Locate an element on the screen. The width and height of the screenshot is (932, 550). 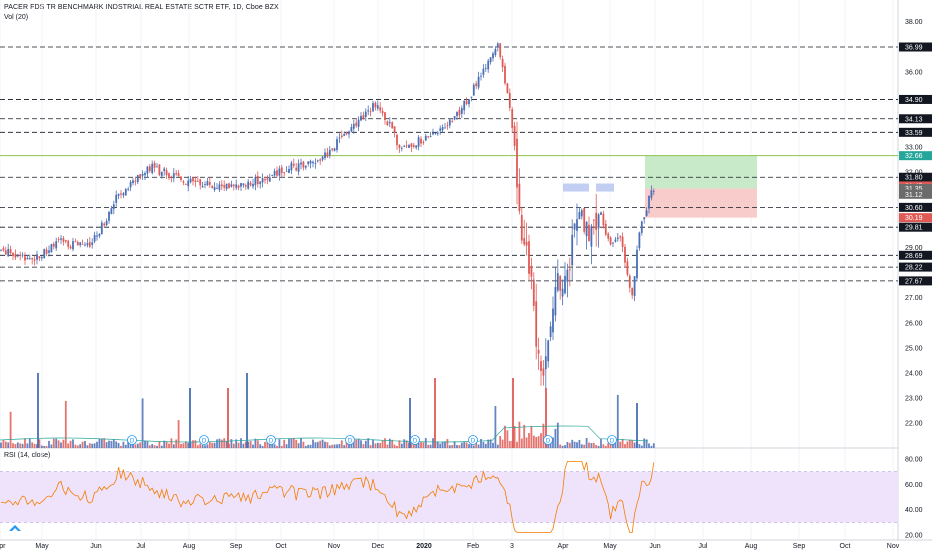
level-label-bg is located at coordinates (915, 255).